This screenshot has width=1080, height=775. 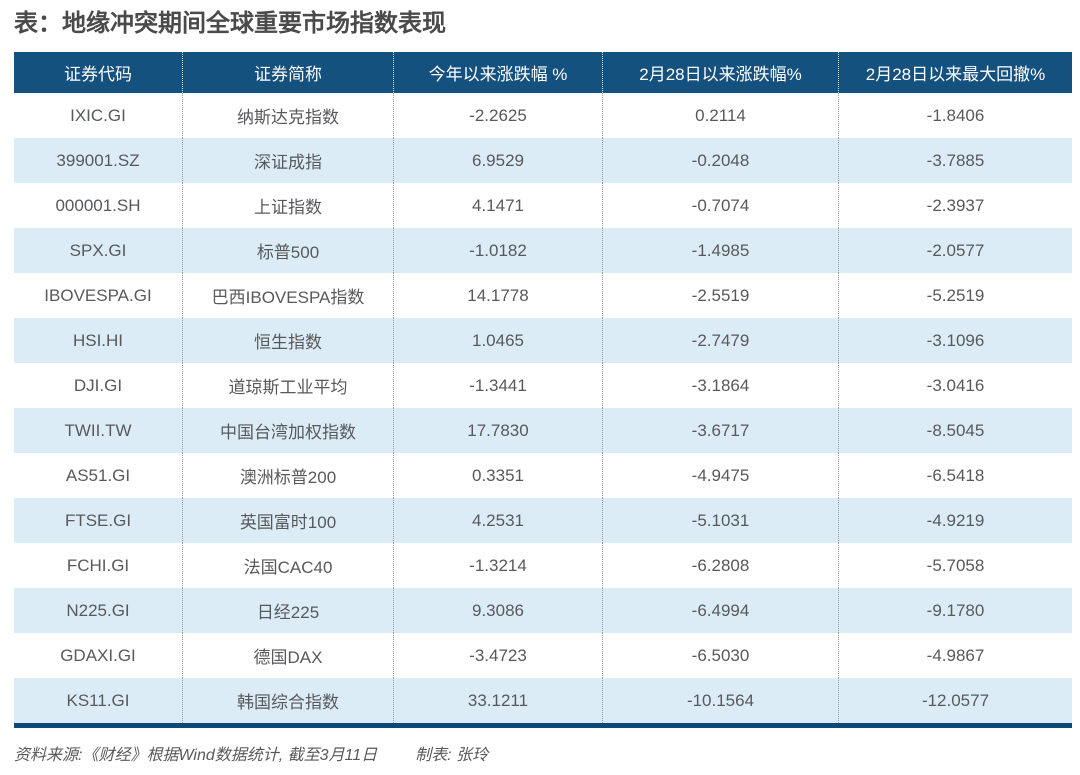 What do you see at coordinates (497, 475) in the screenshot?
I see `value-cell: 0.3351` at bounding box center [497, 475].